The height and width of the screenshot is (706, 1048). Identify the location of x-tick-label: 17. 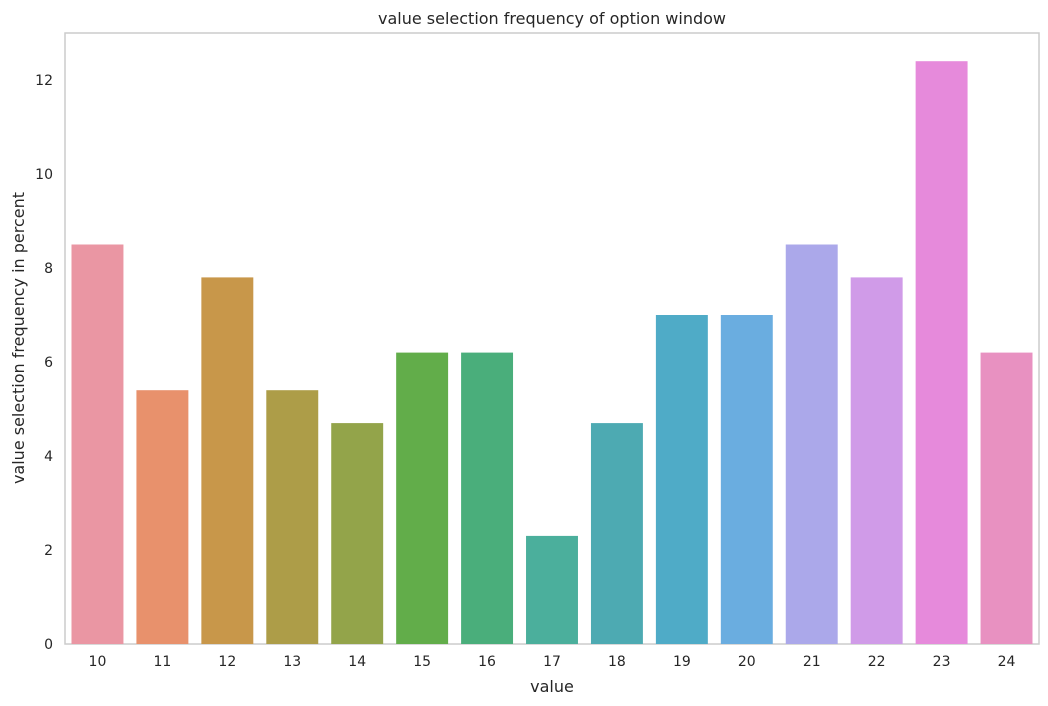
(552, 662).